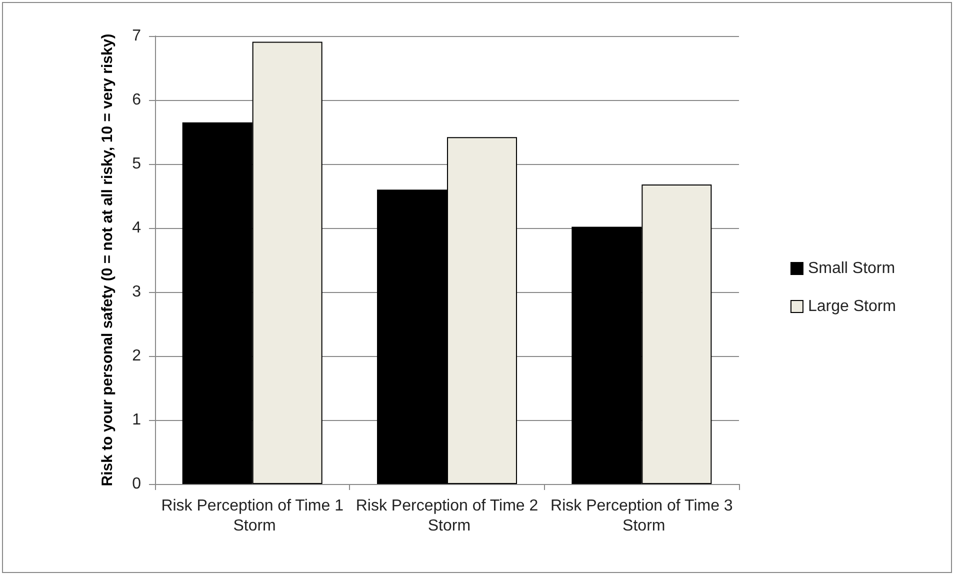 Image resolution: width=956 pixels, height=577 pixels. I want to click on y-tick-label: 6, so click(137, 100).